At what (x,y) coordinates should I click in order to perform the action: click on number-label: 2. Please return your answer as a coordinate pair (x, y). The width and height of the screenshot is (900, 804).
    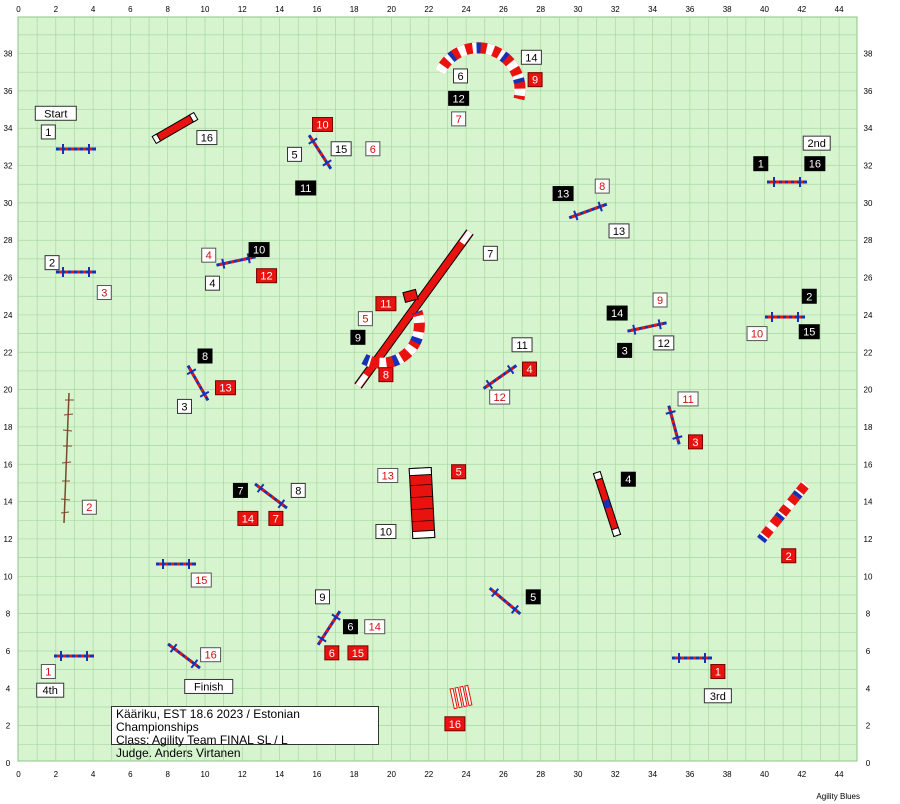
    Looking at the image, I should click on (89, 507).